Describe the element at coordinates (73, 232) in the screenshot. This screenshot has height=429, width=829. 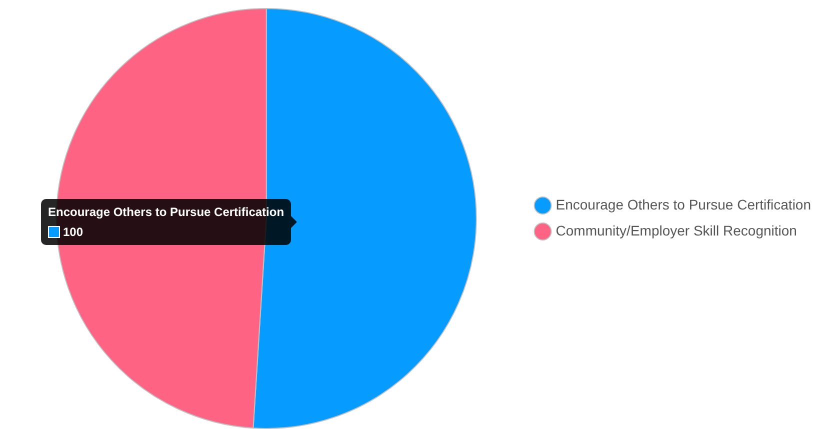
I see `text: 100` at that location.